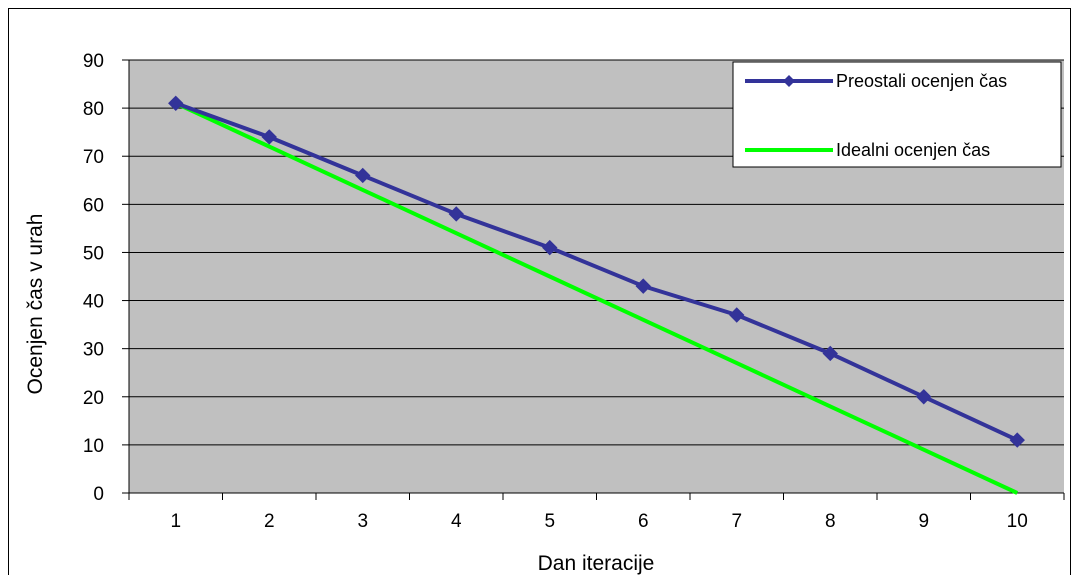  What do you see at coordinates (923, 521) in the screenshot?
I see `x-tick-label: 9` at bounding box center [923, 521].